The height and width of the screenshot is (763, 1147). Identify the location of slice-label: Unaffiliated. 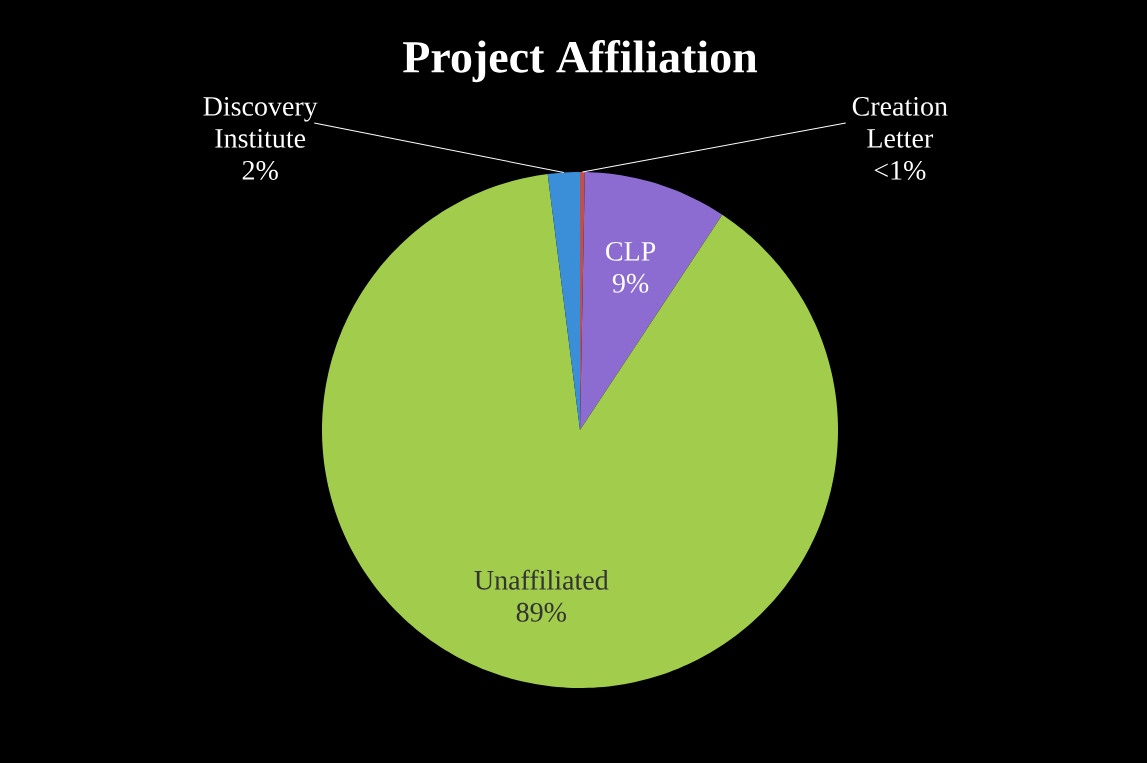
(541, 579).